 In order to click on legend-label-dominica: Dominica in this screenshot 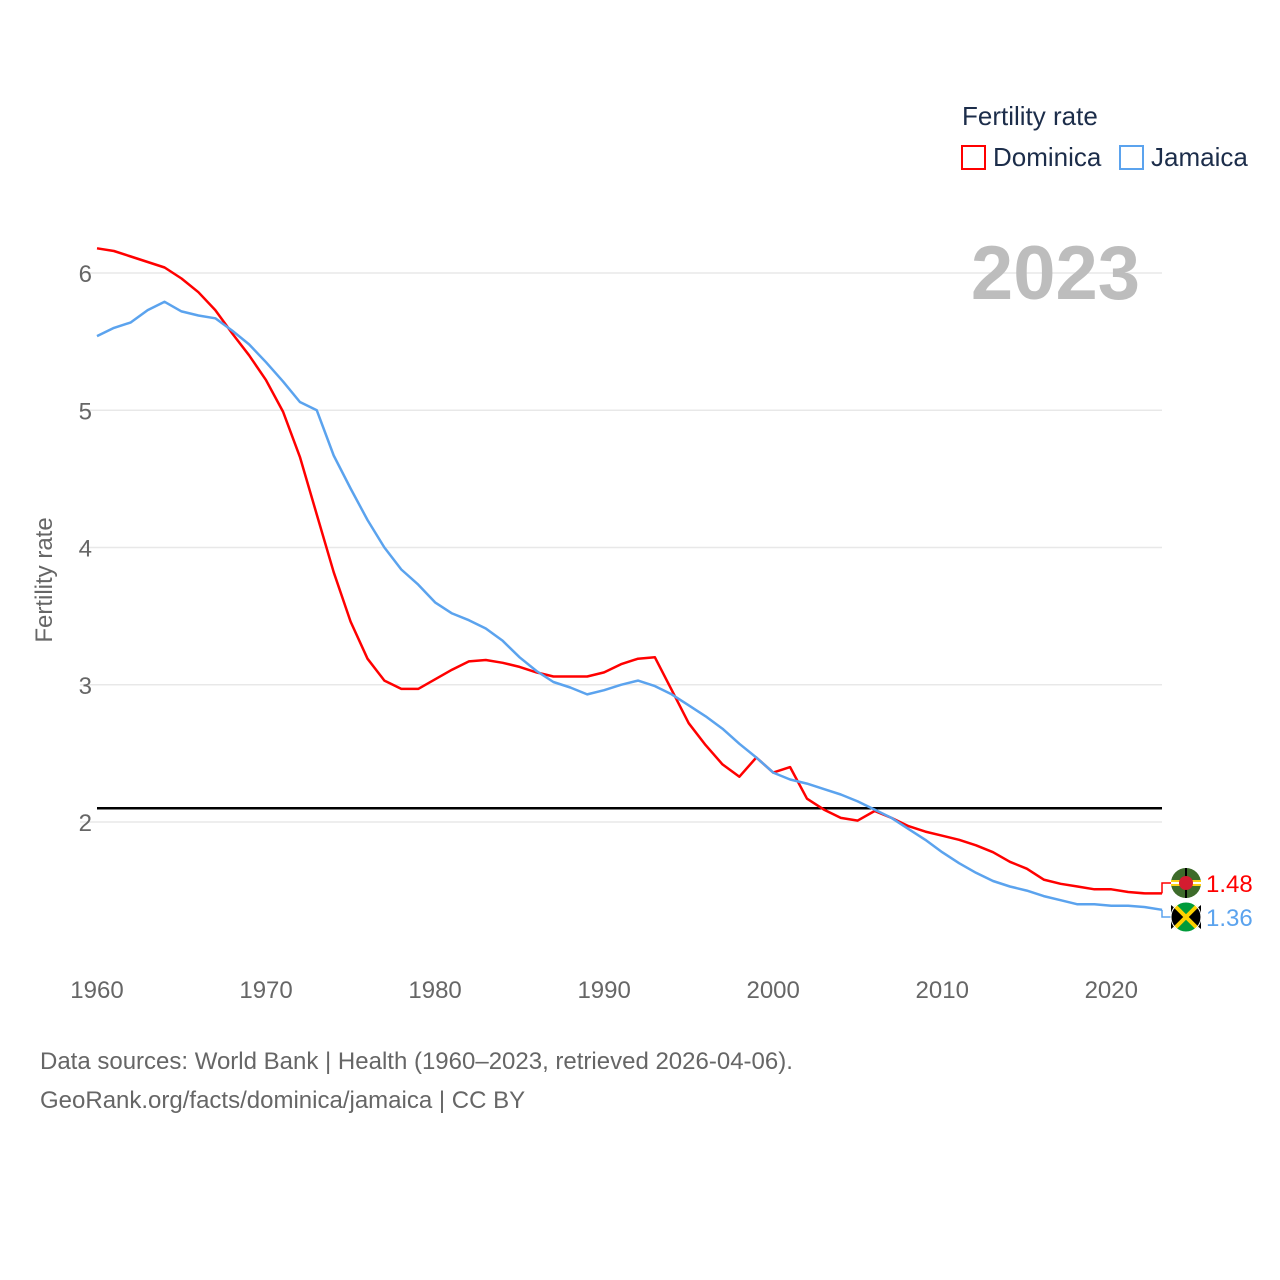, I will do `click(1047, 157)`.